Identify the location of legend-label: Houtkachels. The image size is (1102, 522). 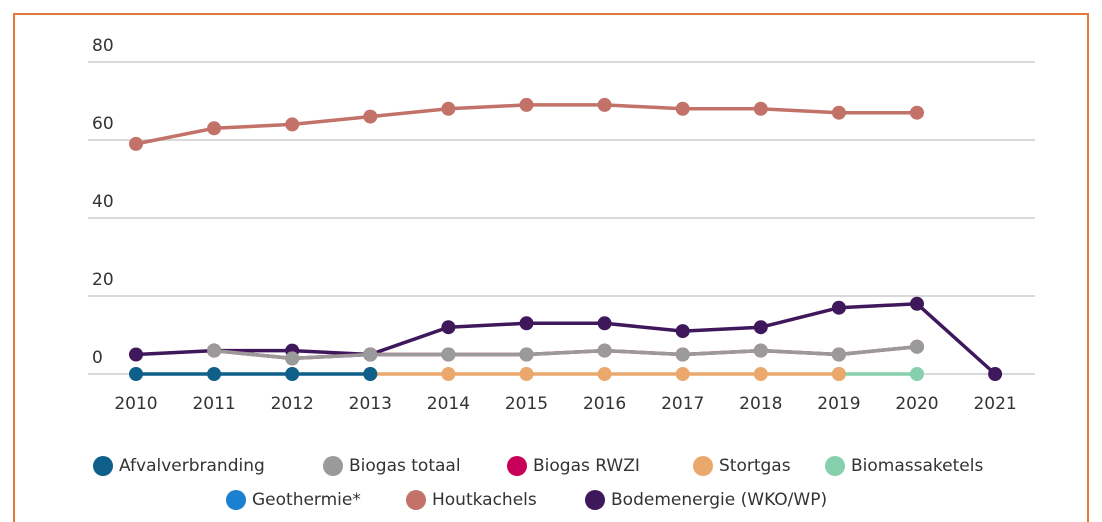
(484, 500).